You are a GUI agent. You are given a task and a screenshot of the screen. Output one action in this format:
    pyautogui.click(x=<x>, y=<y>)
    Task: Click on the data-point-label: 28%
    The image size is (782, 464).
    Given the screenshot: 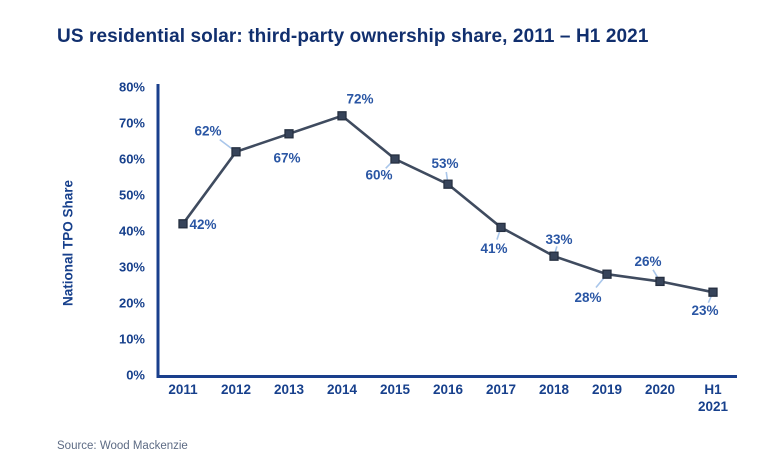 What is the action you would take?
    pyautogui.click(x=587, y=297)
    